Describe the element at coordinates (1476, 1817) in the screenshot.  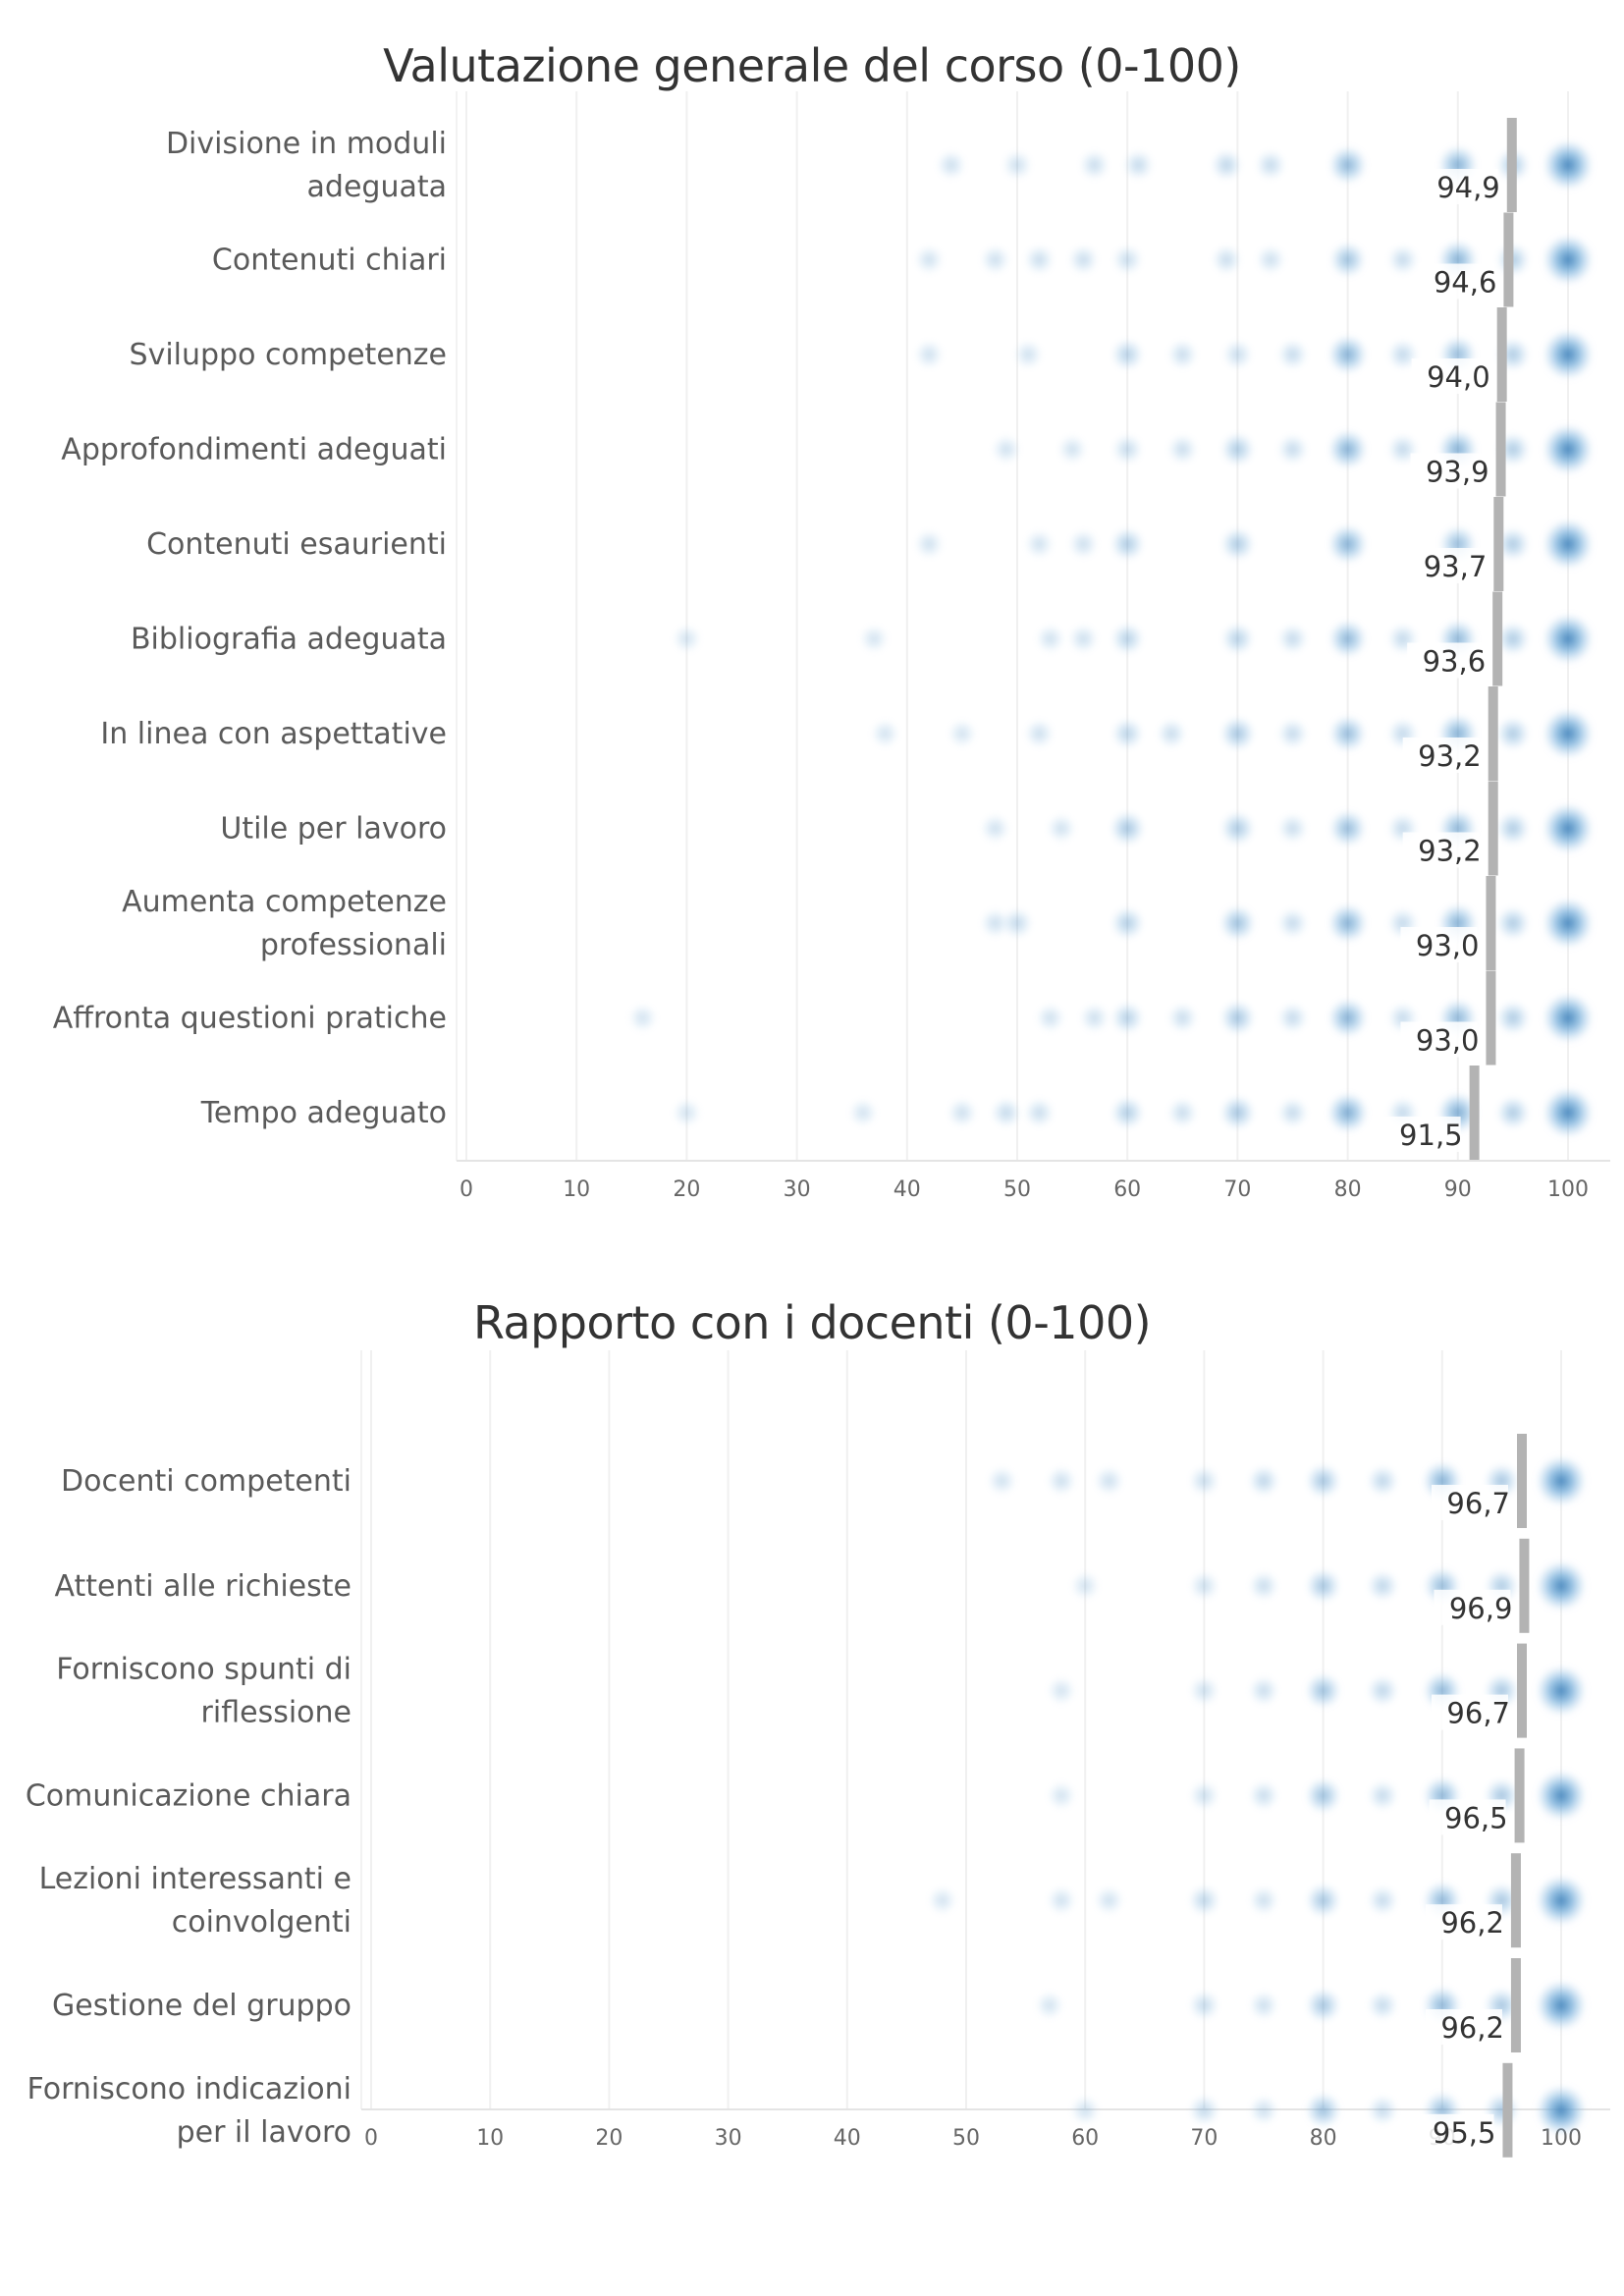
I see `mean-label: 96,5` at that location.